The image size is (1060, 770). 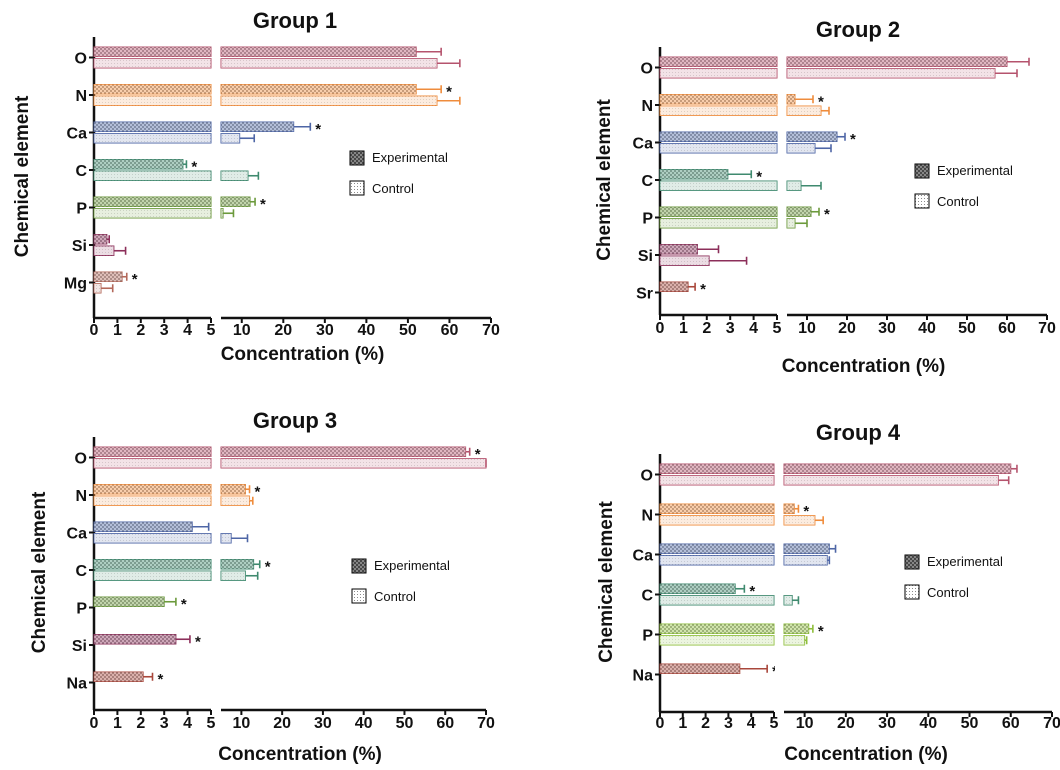 What do you see at coordinates (1011, 723) in the screenshot?
I see `x-tick-label: 60` at bounding box center [1011, 723].